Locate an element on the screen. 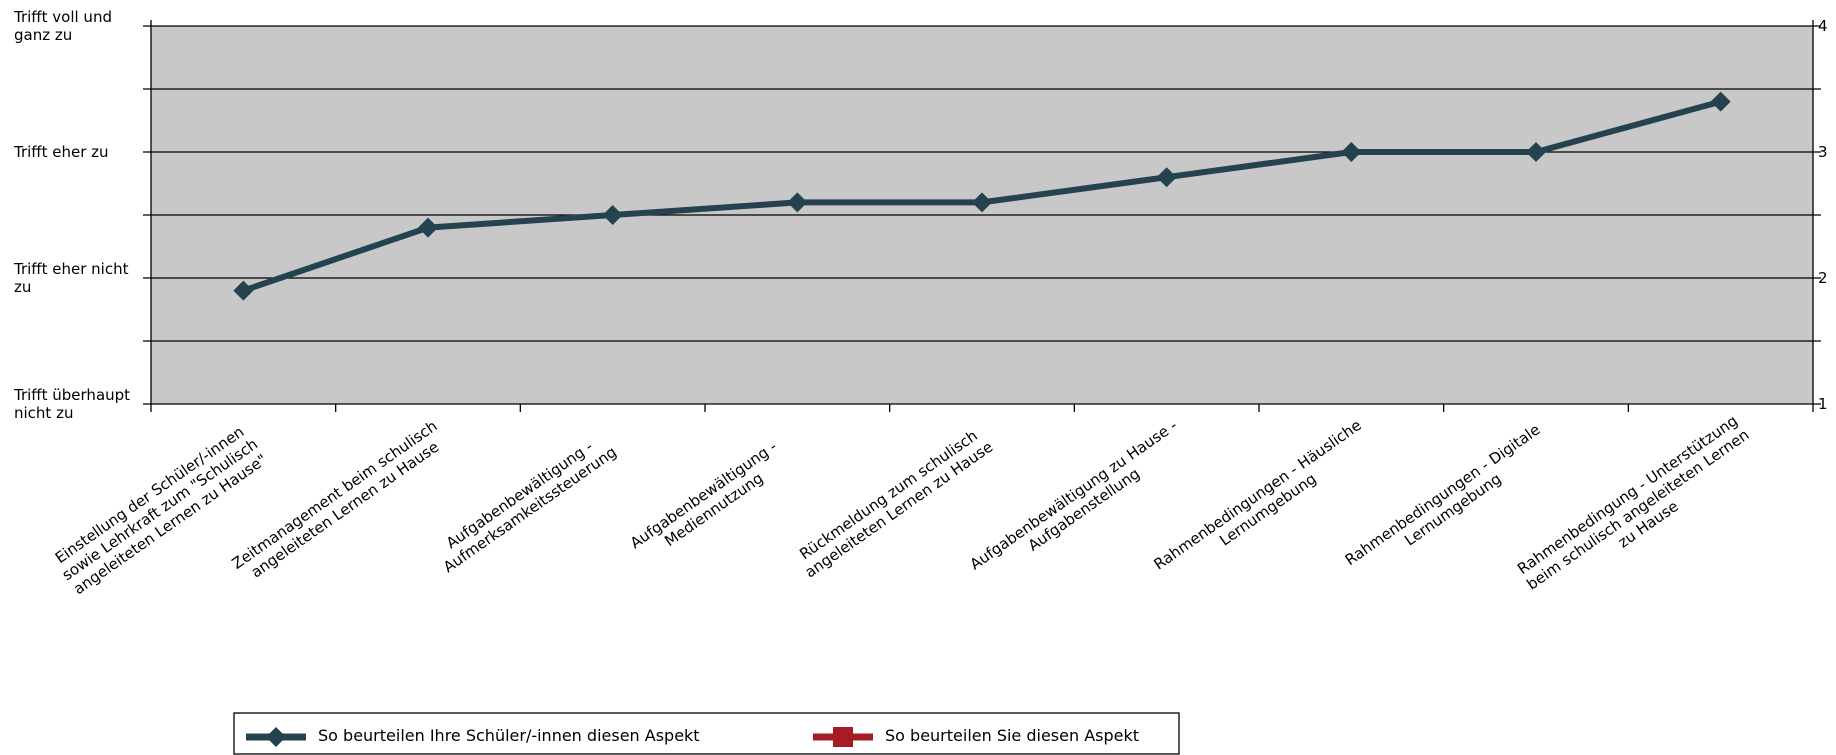  y-tick-label: Trifft voll und ganz zu is located at coordinates (63, 26).